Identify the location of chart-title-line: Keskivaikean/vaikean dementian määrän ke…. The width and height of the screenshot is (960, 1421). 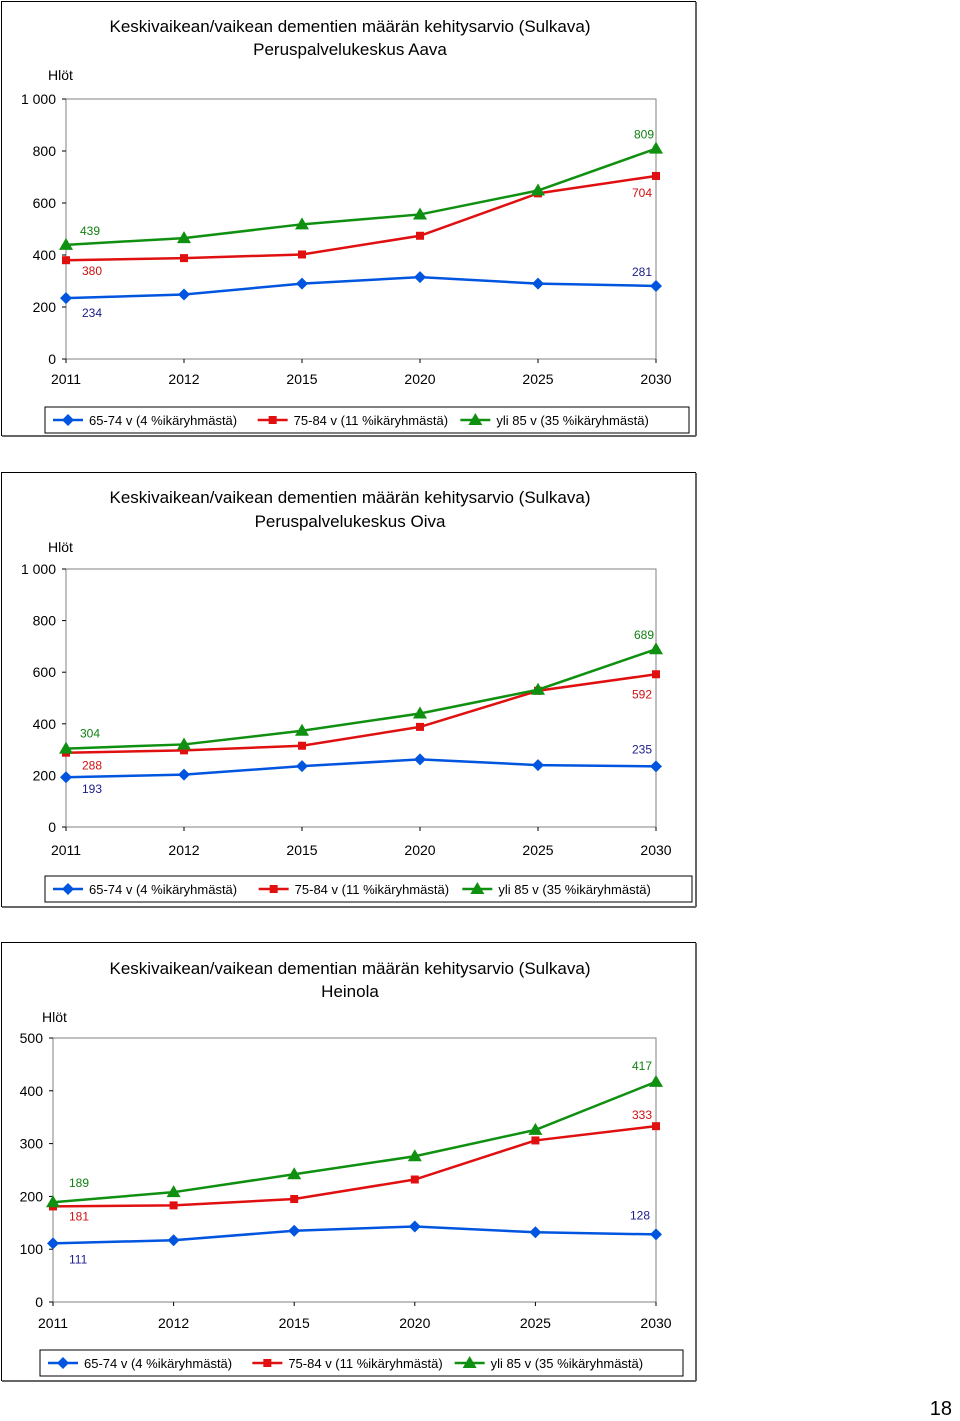
(350, 968).